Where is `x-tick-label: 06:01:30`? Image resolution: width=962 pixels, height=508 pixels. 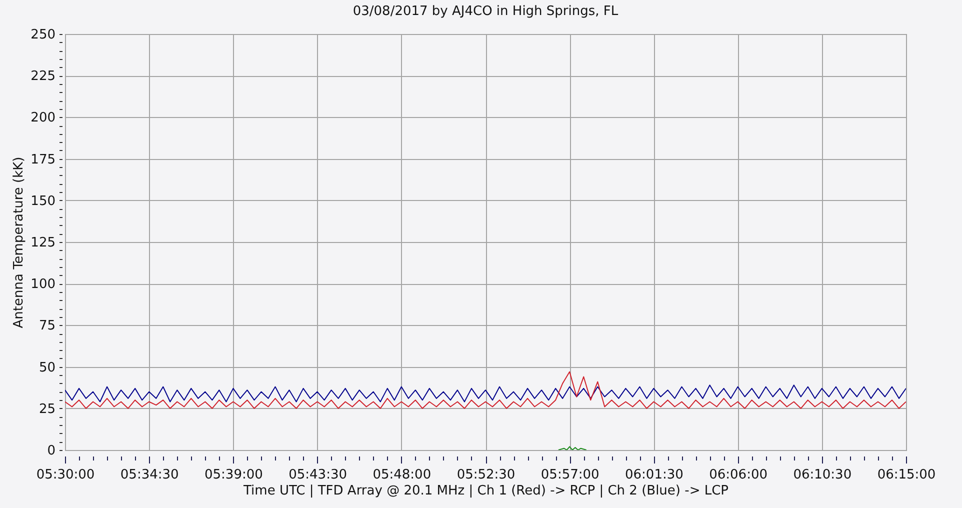 x-tick-label: 06:01:30 is located at coordinates (654, 475).